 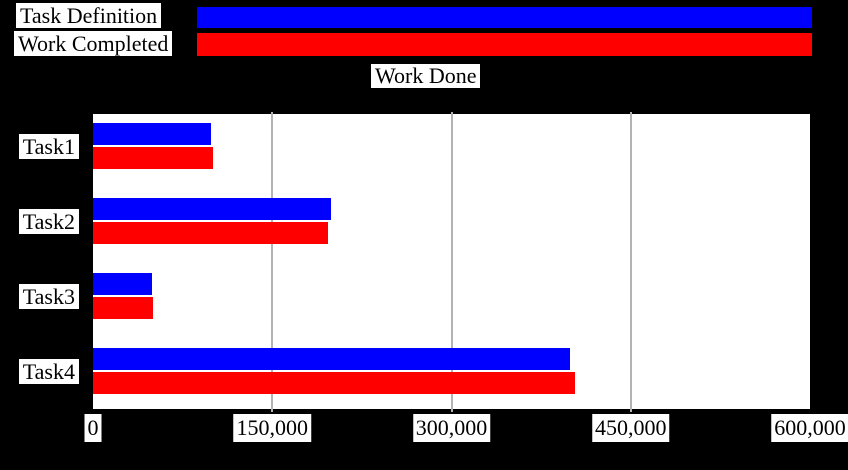 What do you see at coordinates (272, 428) in the screenshot?
I see `x-axis-tick-label-150000: 150,000` at bounding box center [272, 428].